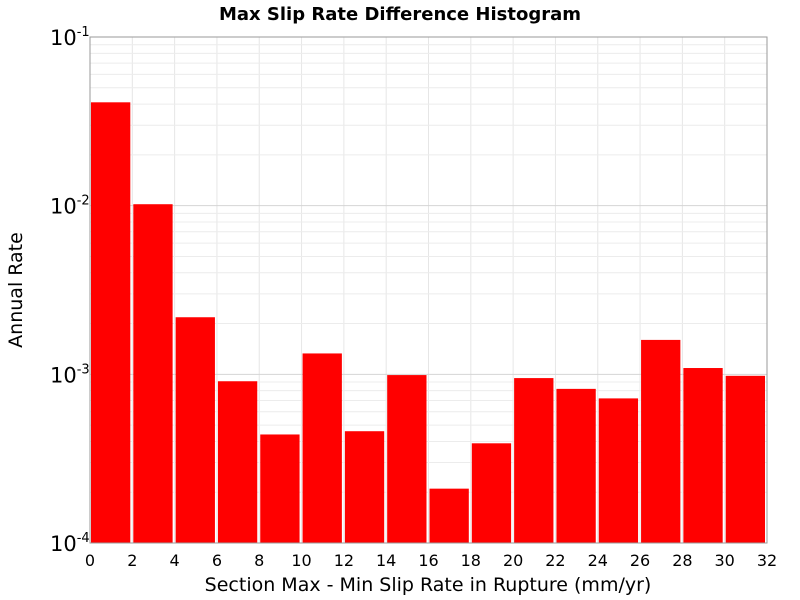 The image size is (800, 600). Describe the element at coordinates (217, 560) in the screenshot. I see `x-tick-label: 6` at that location.